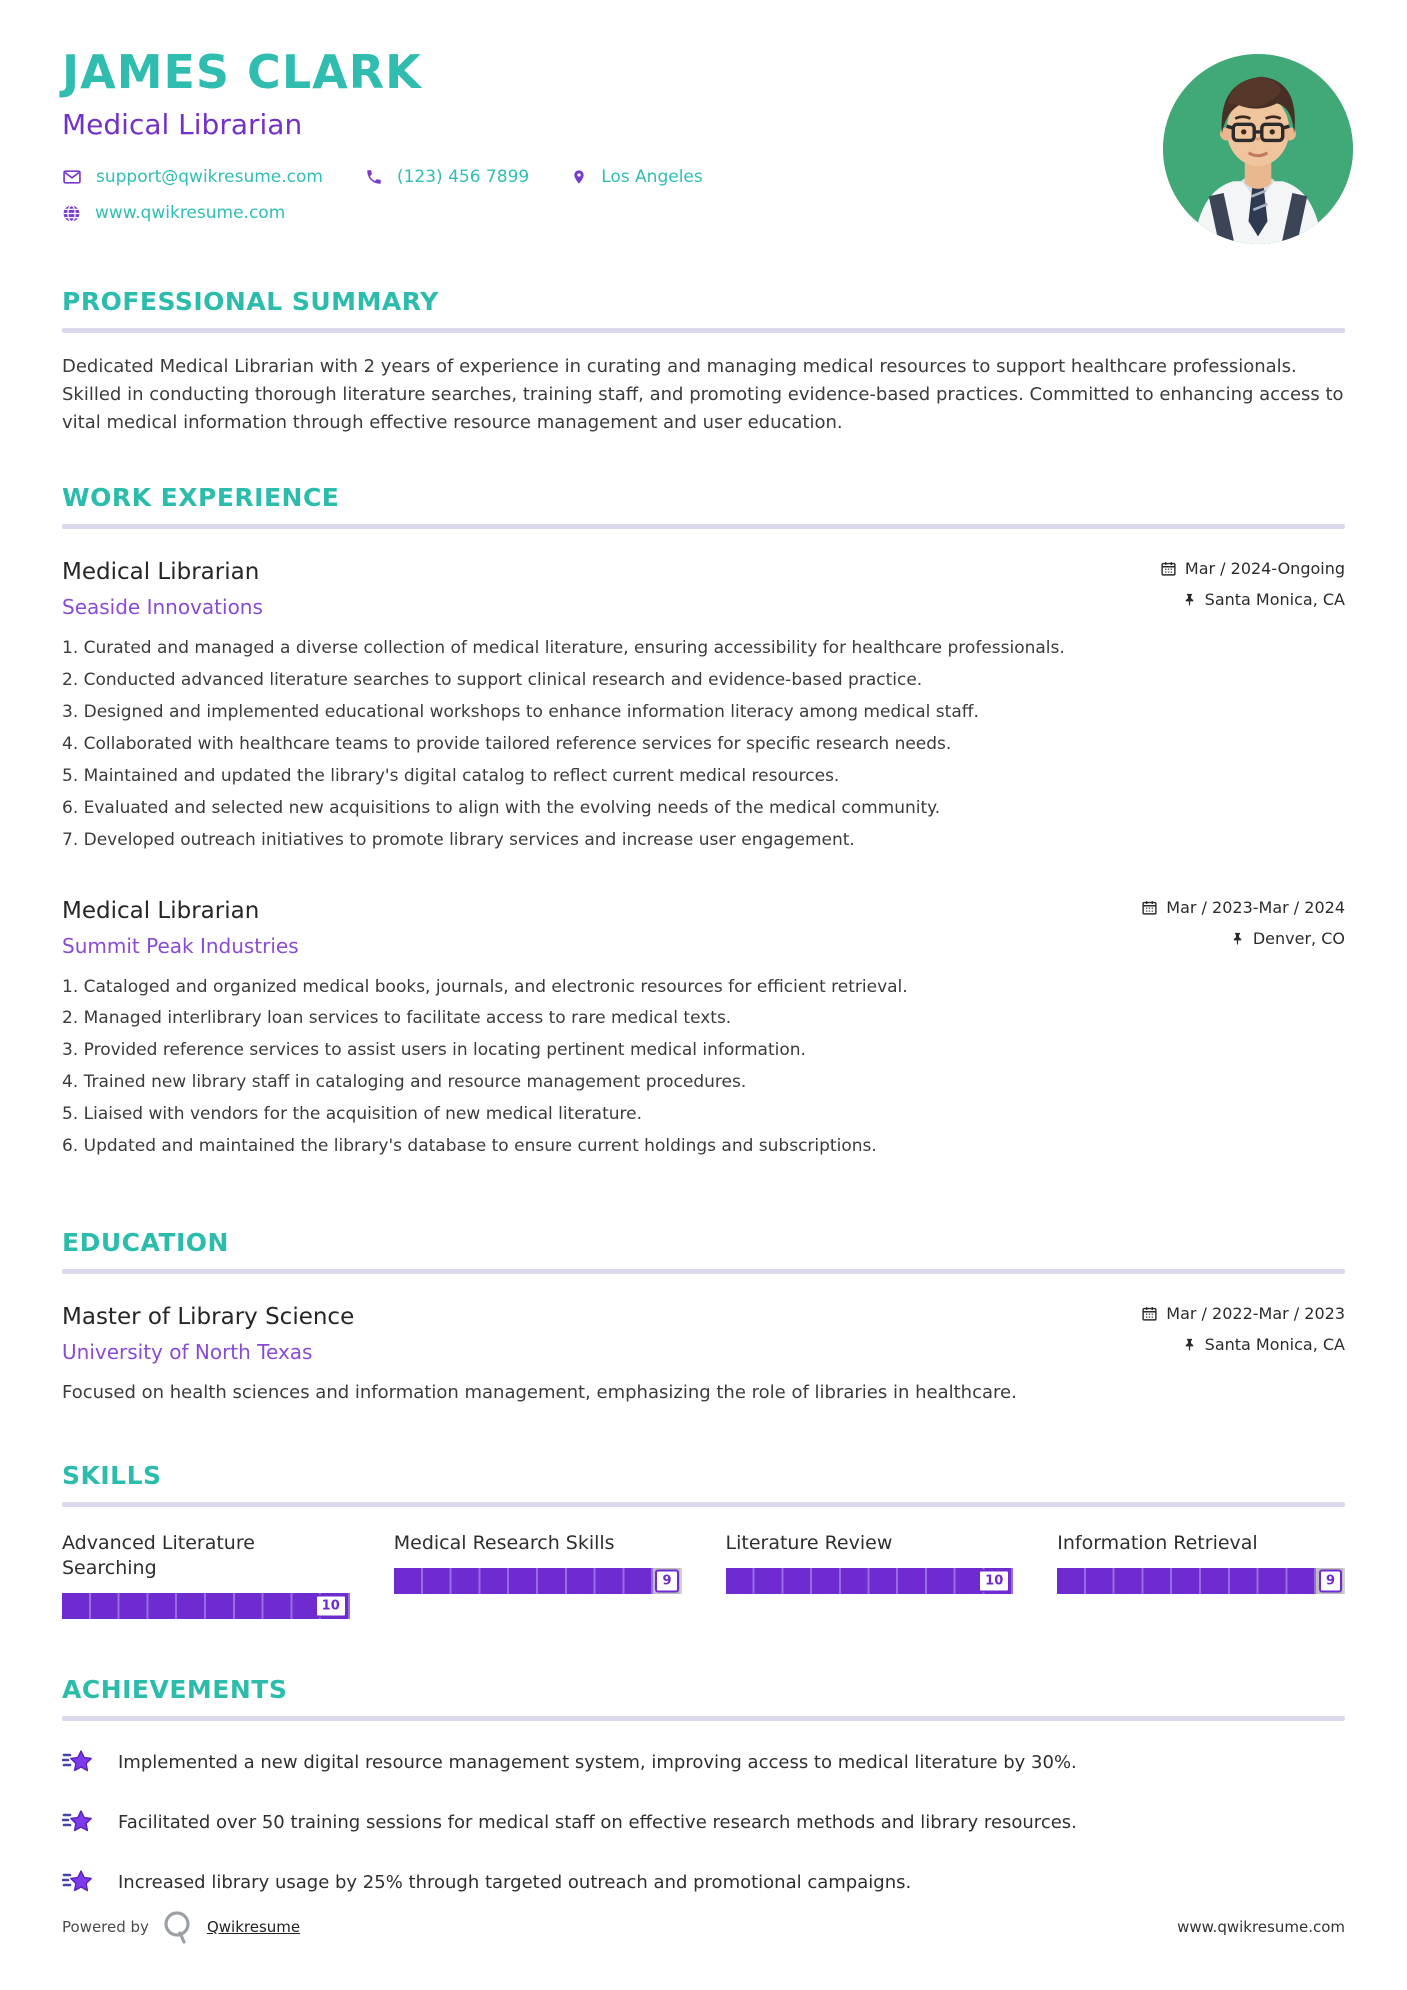 Image resolution: width=1407 pixels, height=1990 pixels. Describe the element at coordinates (1261, 1927) in the screenshot. I see `footer-website: www.qwikresume.com` at that location.